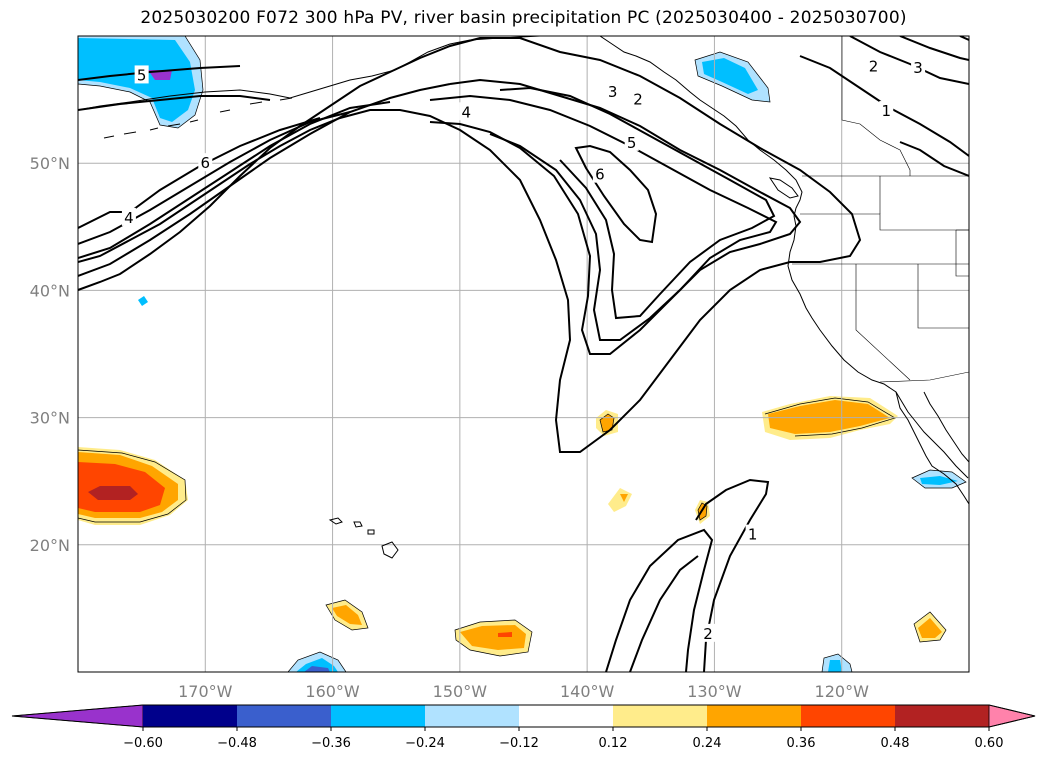 Image resolution: width=1047 pixels, height=765 pixels. Describe the element at coordinates (895, 743) in the screenshot. I see `colorbar-tick-label: 0.48` at that location.